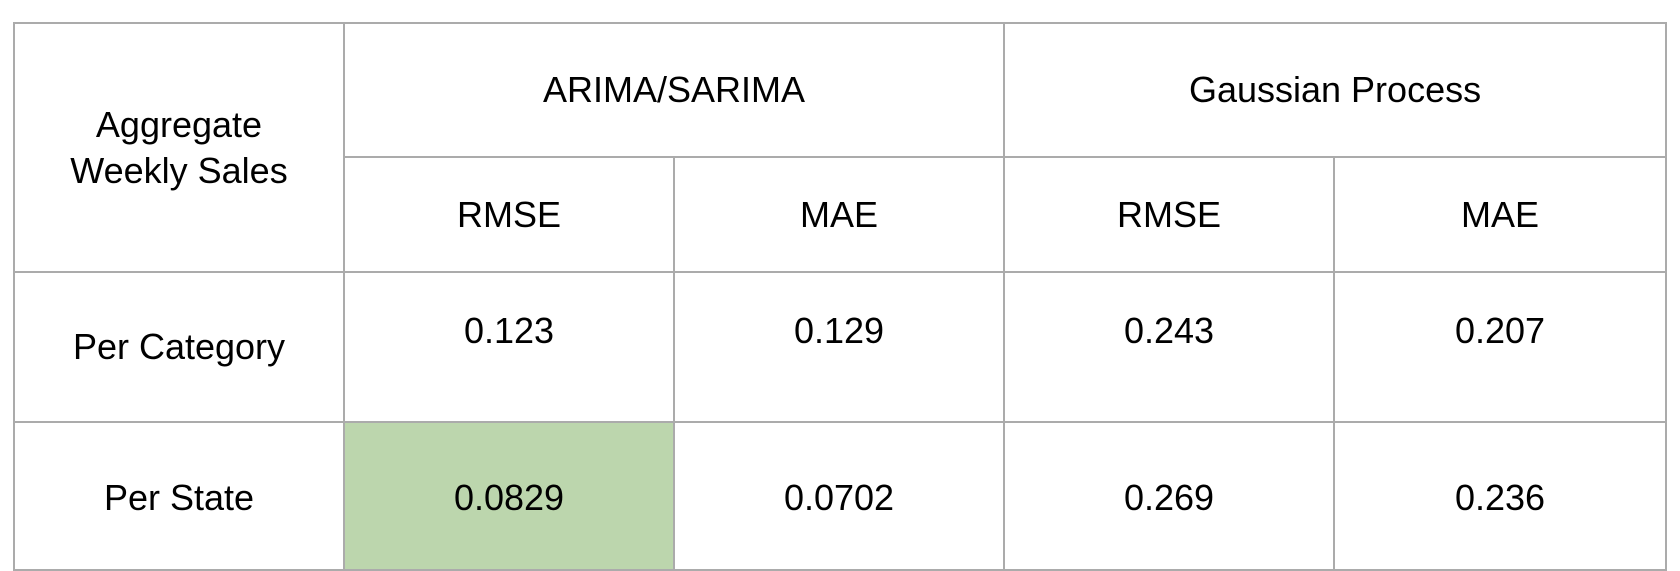 The image size is (1680, 571). I want to click on corner-label-line2: Weekly Sales, so click(179, 170).